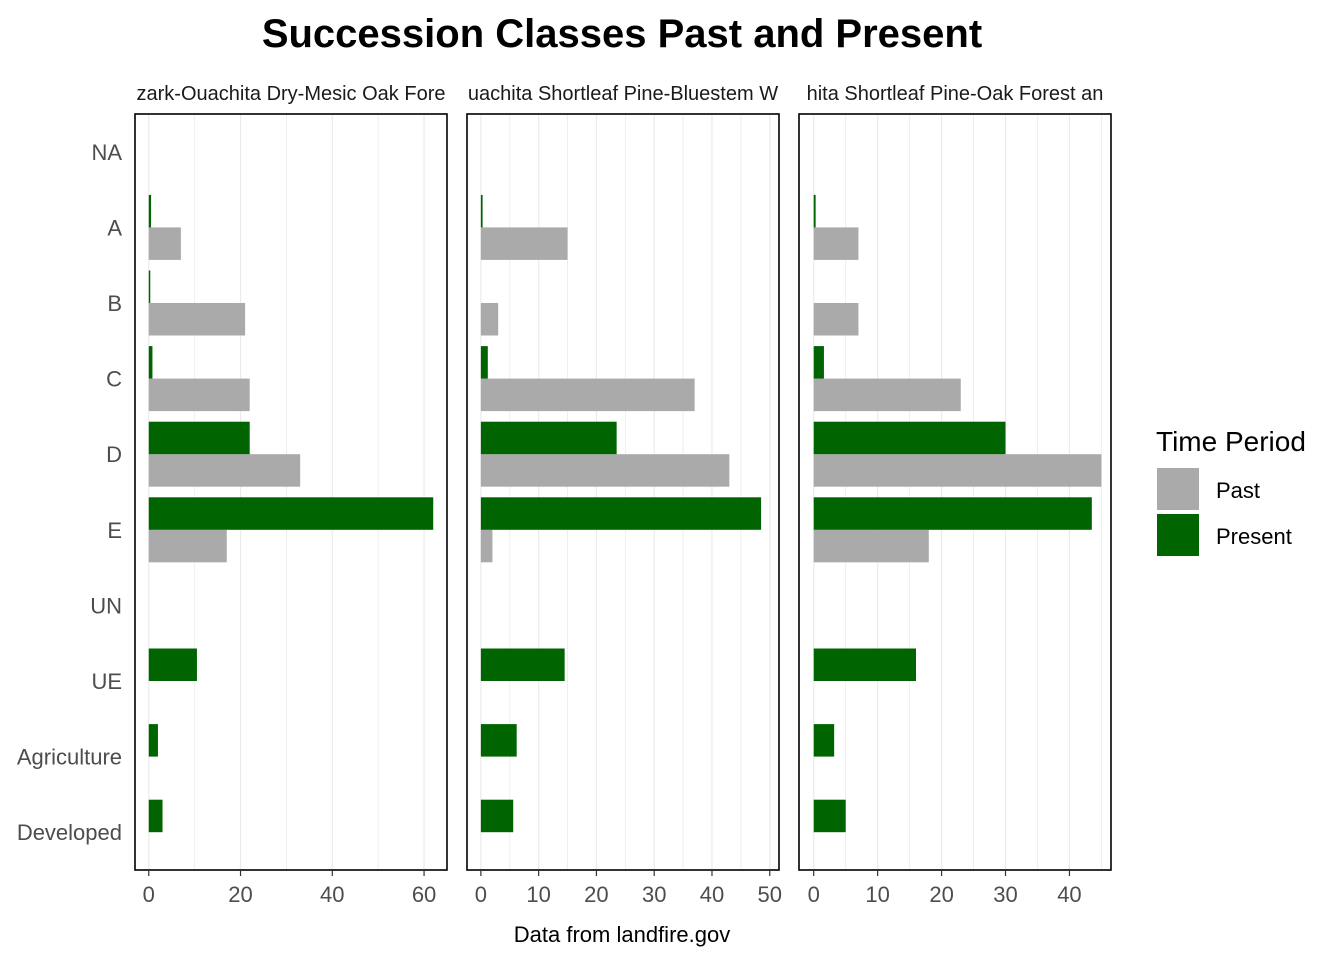 The image size is (1344, 960). What do you see at coordinates (69, 832) in the screenshot?
I see `y-tick-label-developed: Developed` at bounding box center [69, 832].